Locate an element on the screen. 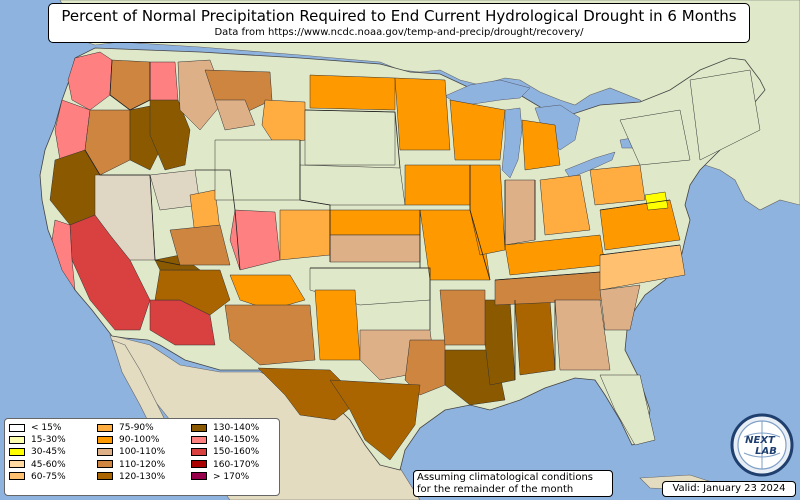 This screenshot has width=800, height=500. region-ga is located at coordinates (582, 335).